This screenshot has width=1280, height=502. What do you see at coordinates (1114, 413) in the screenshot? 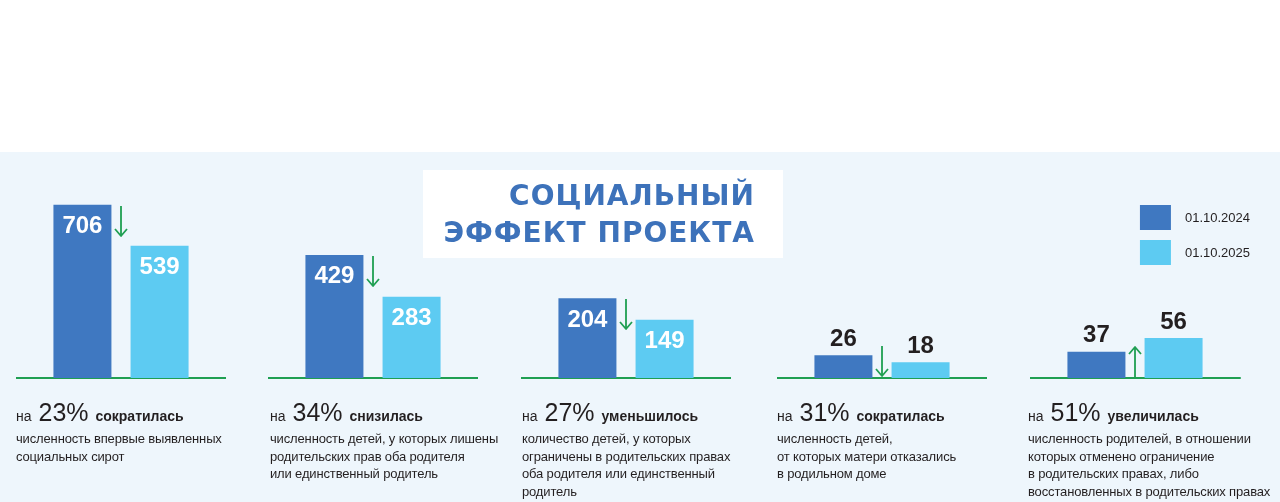
I see `text: на 51% увеличилась` at bounding box center [1114, 413].